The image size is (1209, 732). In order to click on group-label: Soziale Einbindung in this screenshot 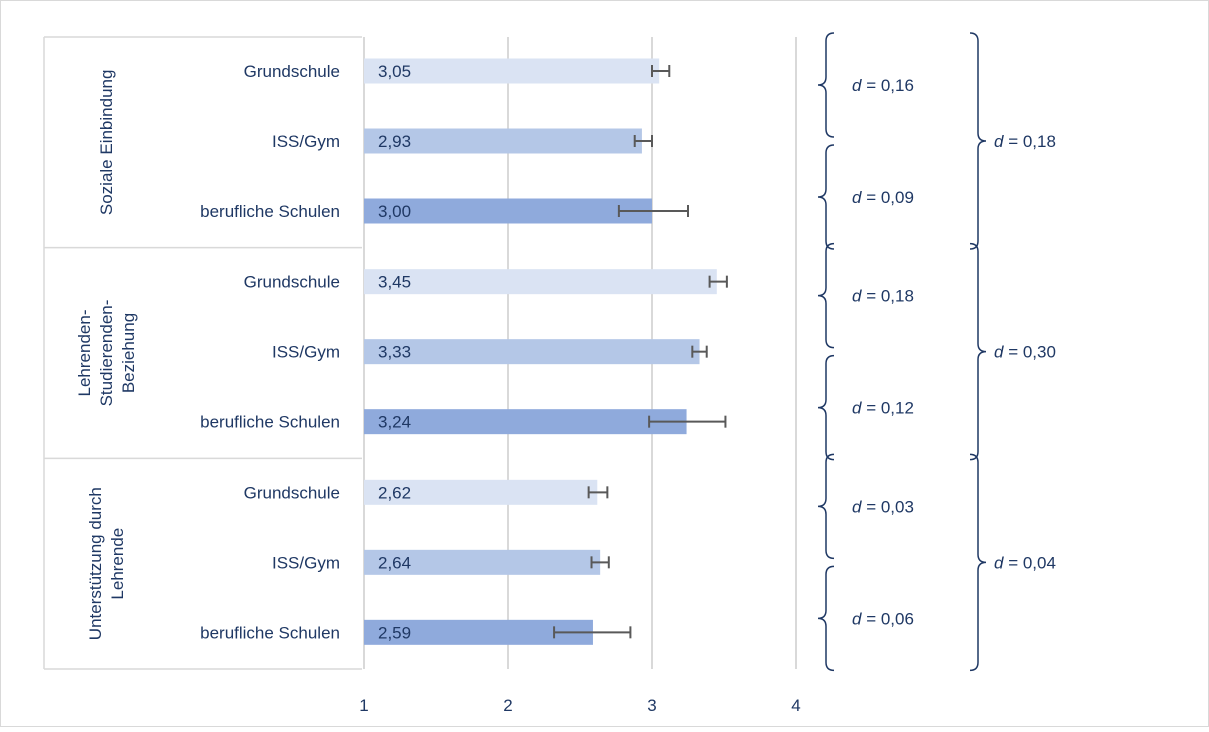, I will do `click(106, 143)`.